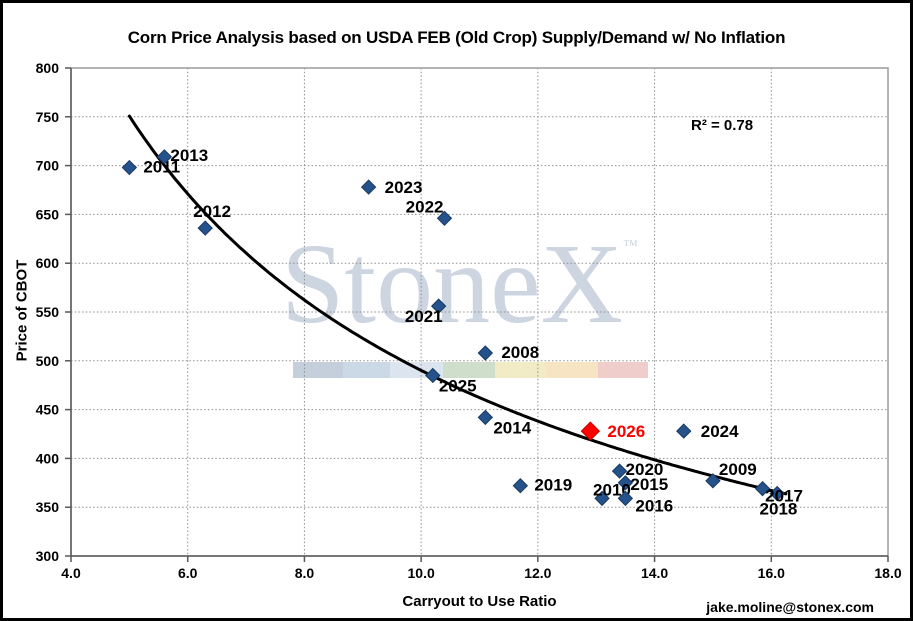 The height and width of the screenshot is (621, 913). Describe the element at coordinates (645, 469) in the screenshot. I see `data-point-label-2020: 2020` at that location.